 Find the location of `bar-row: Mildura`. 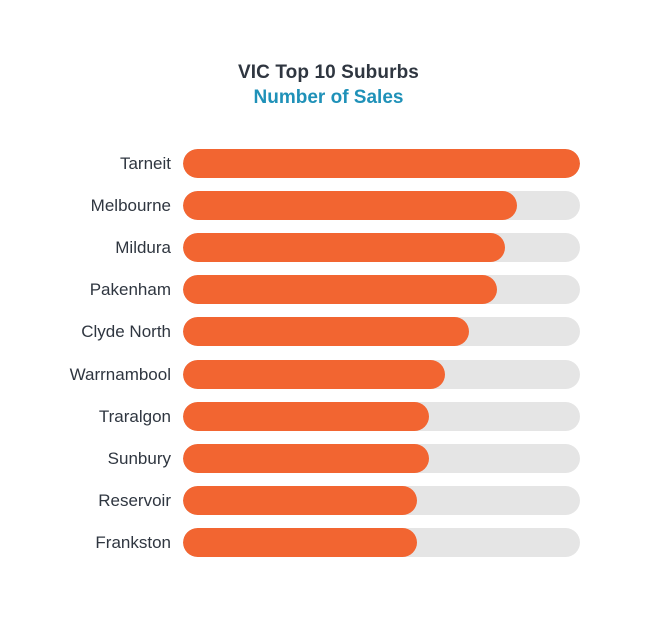

bar-row: Mildura is located at coordinates (328, 248).